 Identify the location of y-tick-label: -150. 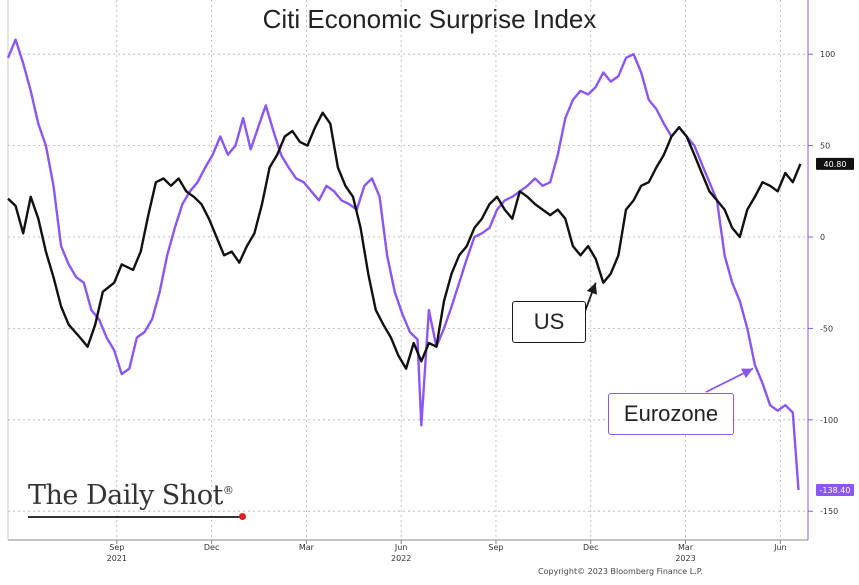
(829, 511).